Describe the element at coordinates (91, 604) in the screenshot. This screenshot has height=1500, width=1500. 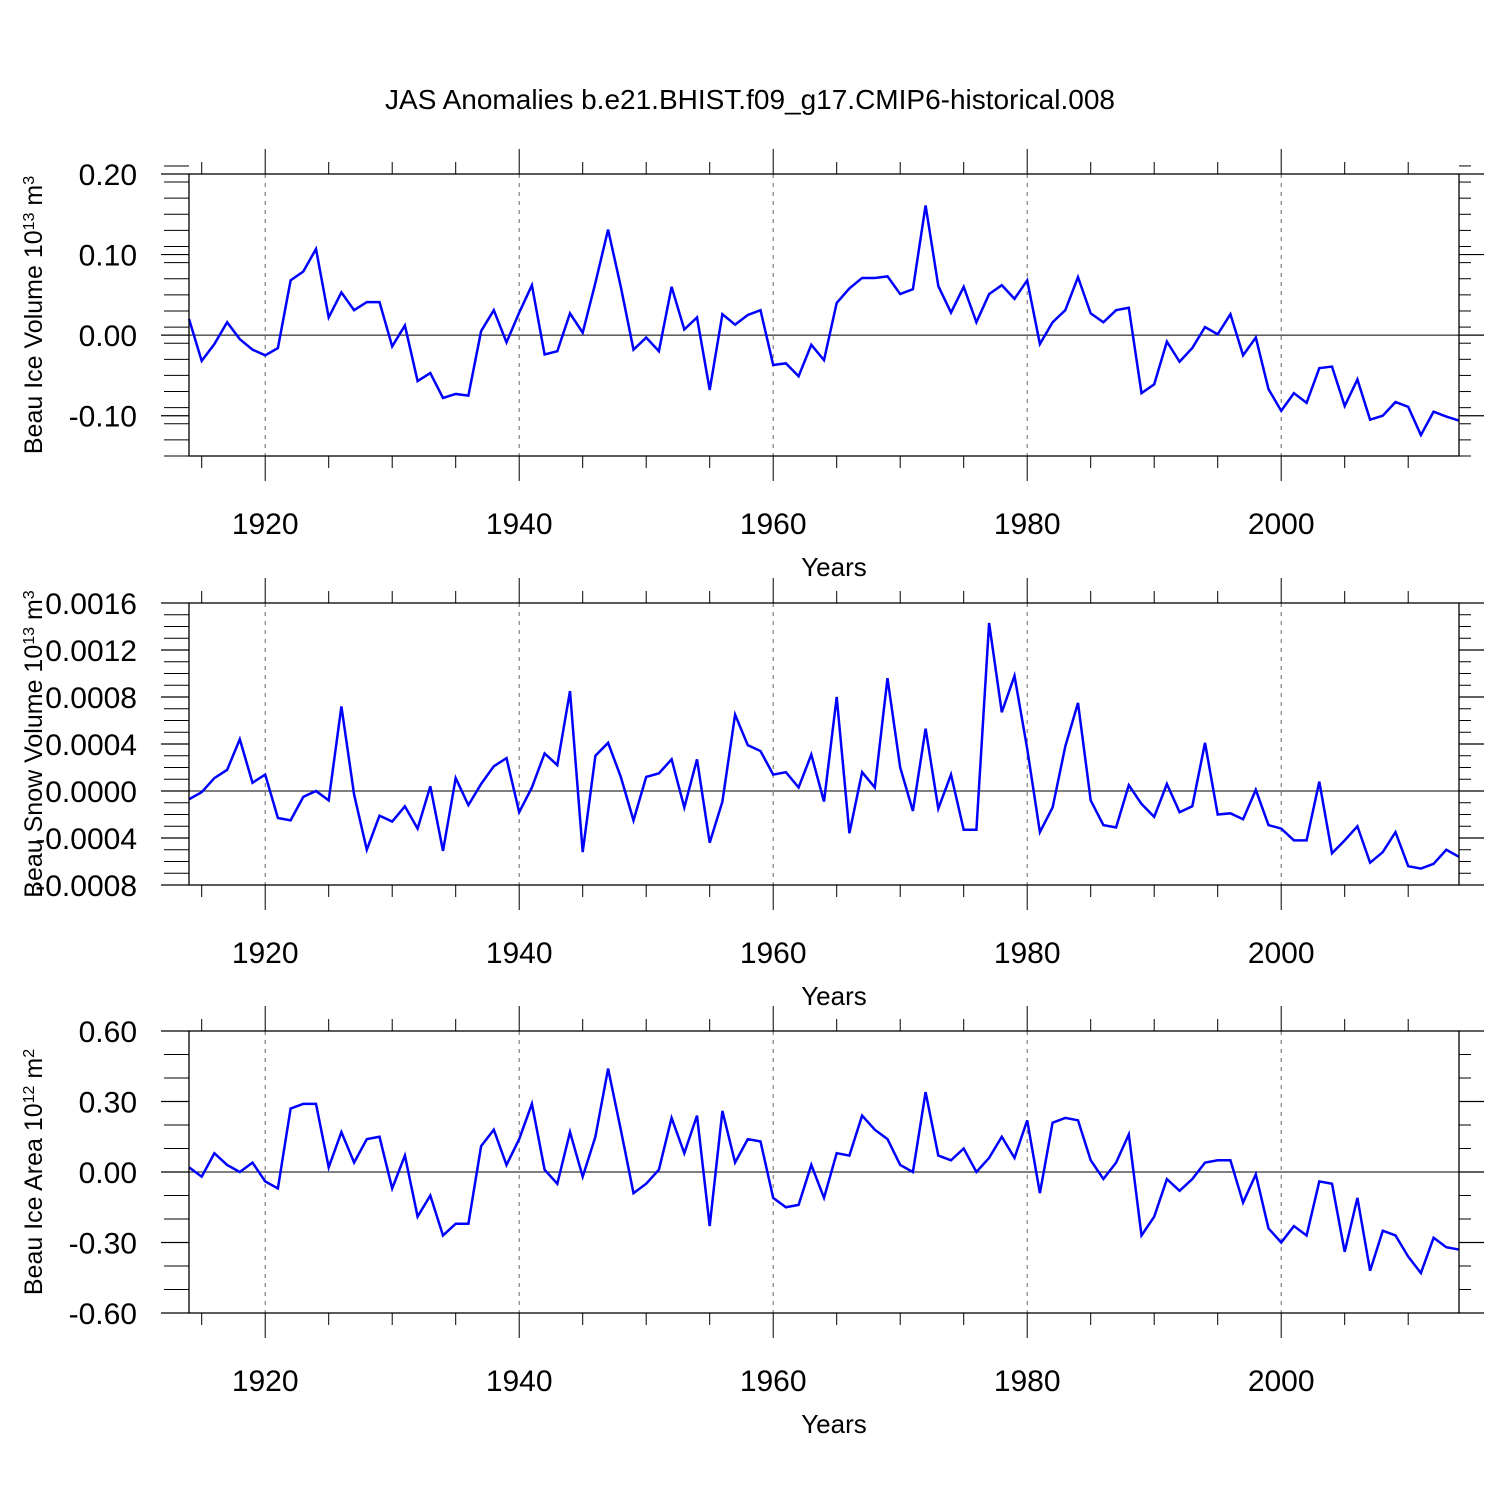
I see `y-tick-label: 0.0016` at that location.